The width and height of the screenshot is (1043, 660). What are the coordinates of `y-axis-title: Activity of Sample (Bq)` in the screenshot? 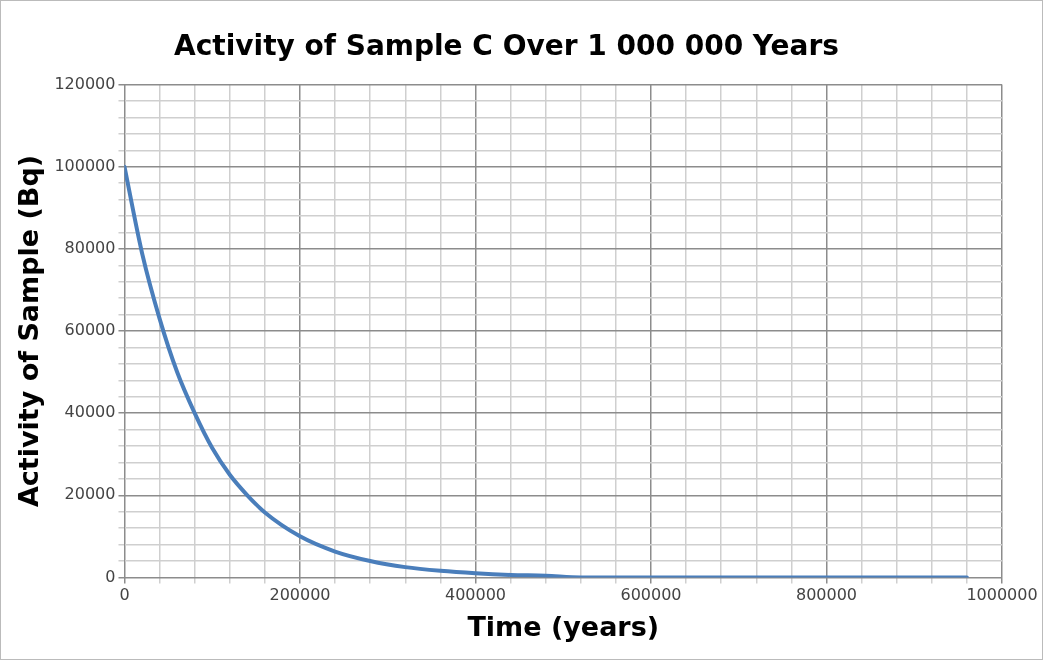 It's located at (29, 331).